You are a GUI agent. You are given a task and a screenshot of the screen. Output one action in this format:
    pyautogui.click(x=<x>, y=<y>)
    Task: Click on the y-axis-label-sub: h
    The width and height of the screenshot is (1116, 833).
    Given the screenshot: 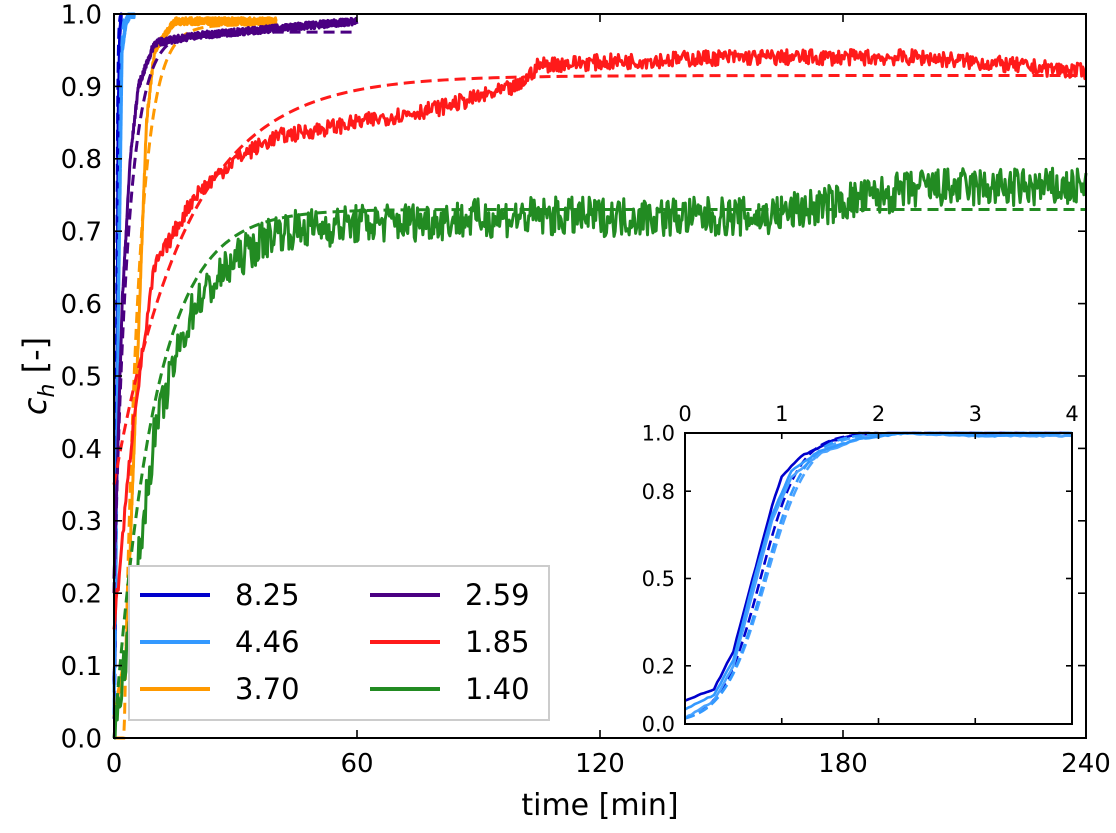 What is the action you would take?
    pyautogui.click(x=47, y=391)
    